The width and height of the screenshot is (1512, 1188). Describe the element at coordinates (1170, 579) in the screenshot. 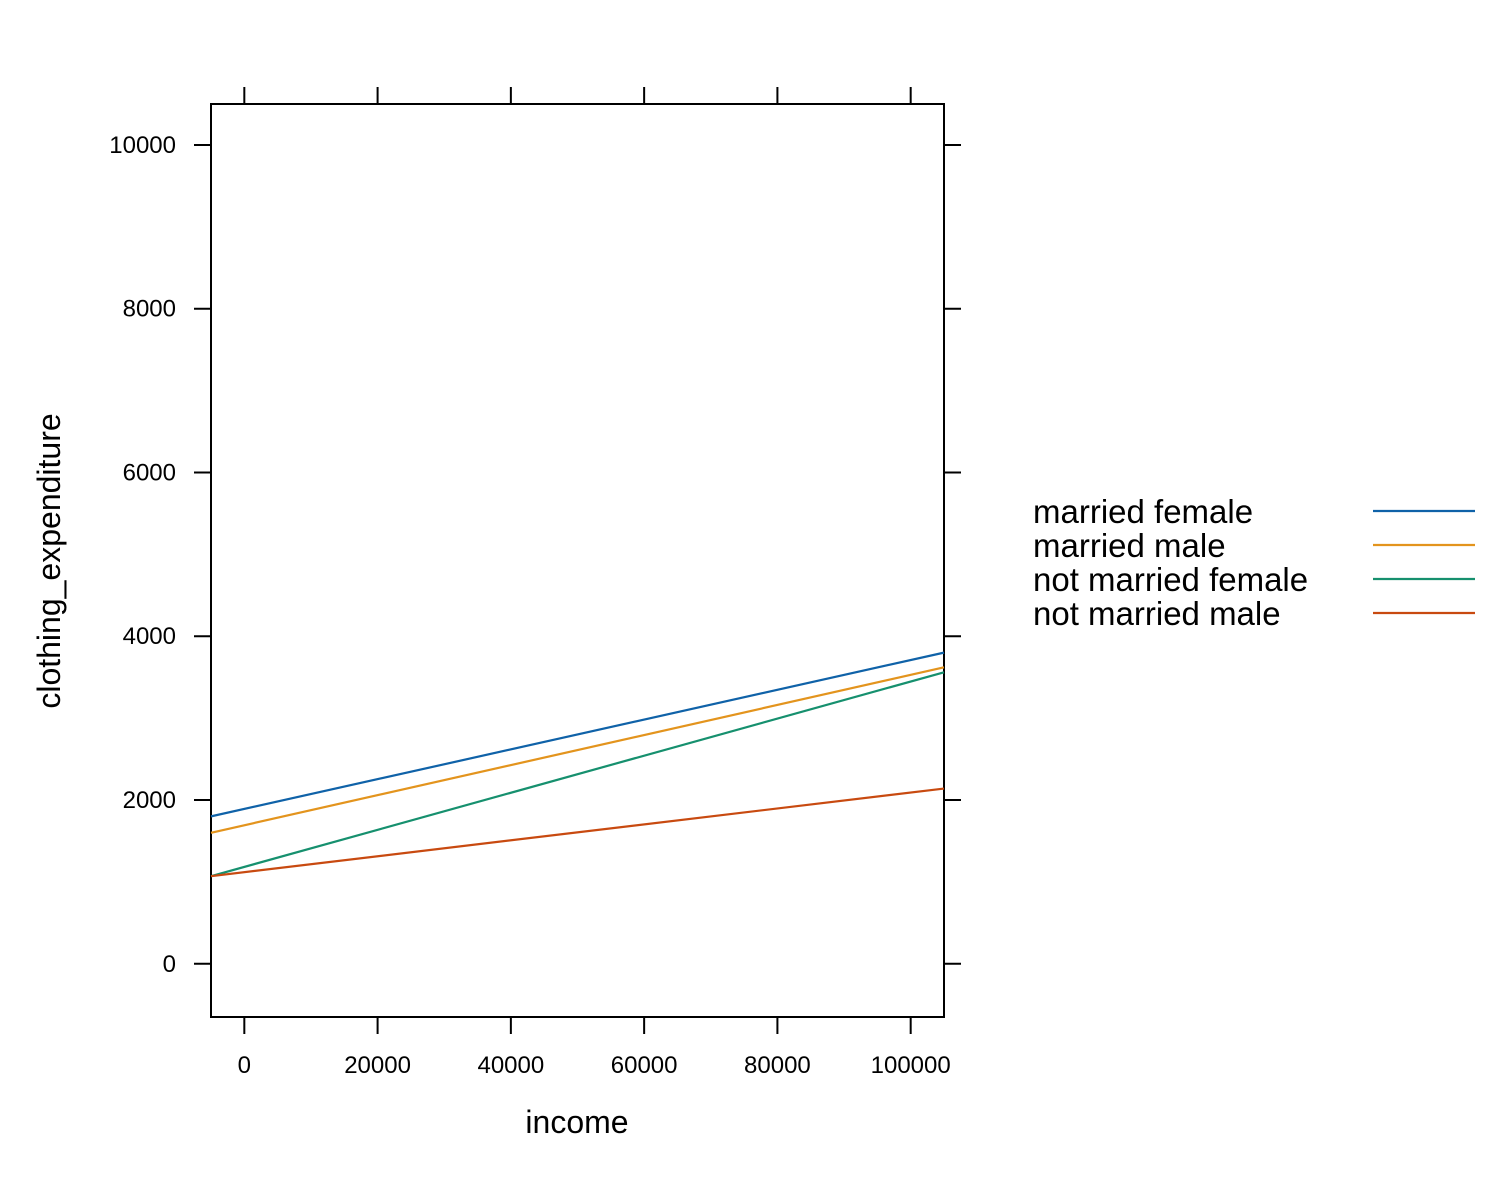

I see `legend-label-not-married-female: not married female` at that location.